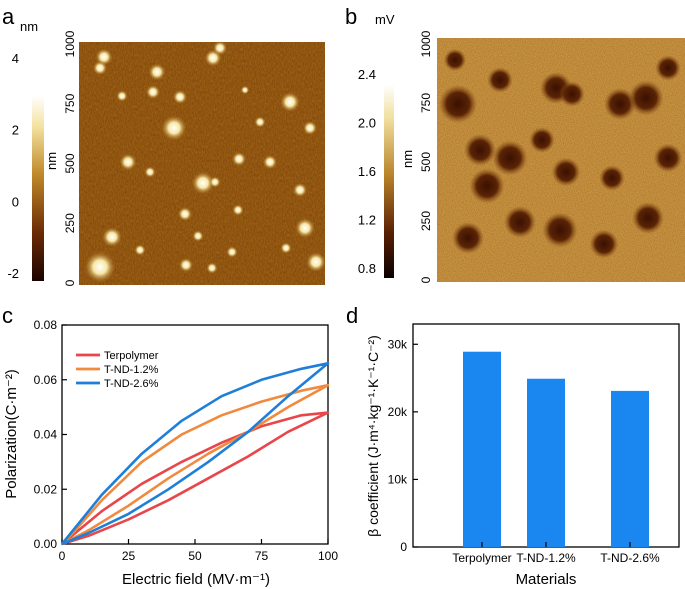 This screenshot has width=685, height=589. What do you see at coordinates (481, 558) in the screenshot?
I see `category-label: Terpolymer` at bounding box center [481, 558].